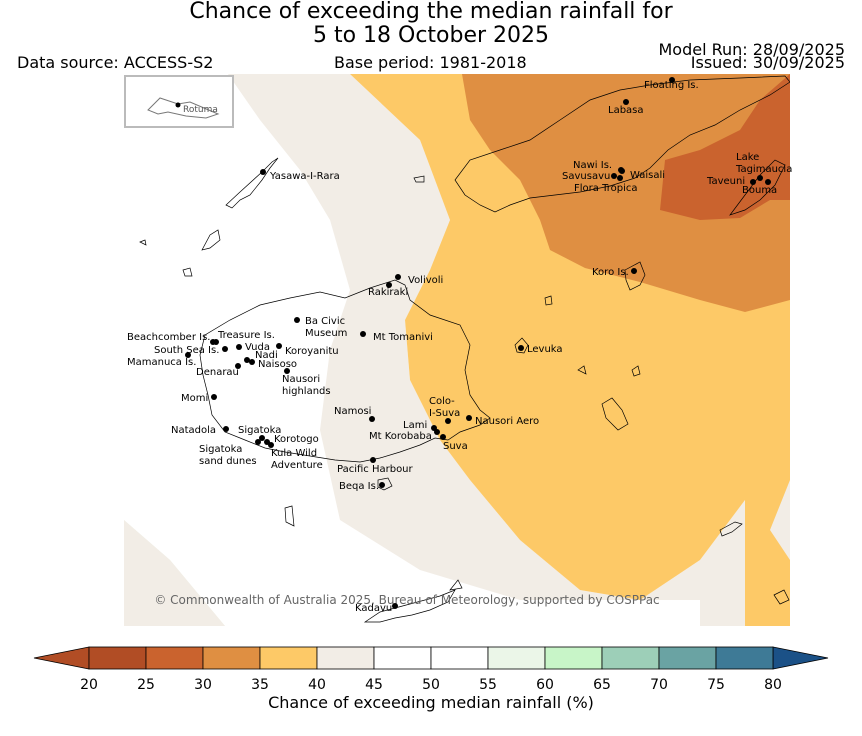  Describe the element at coordinates (61, 658) in the screenshot. I see `colorbar-extend-low` at that location.